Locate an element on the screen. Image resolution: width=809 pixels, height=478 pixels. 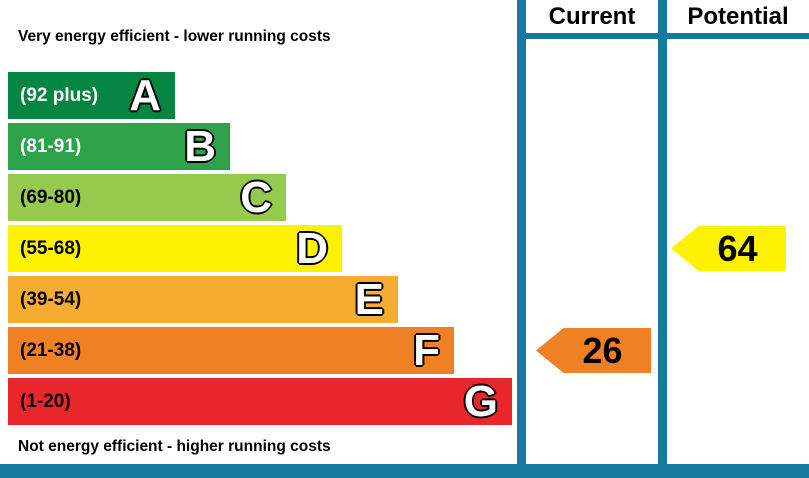
band-a: (92 plus) A is located at coordinates (91, 95).